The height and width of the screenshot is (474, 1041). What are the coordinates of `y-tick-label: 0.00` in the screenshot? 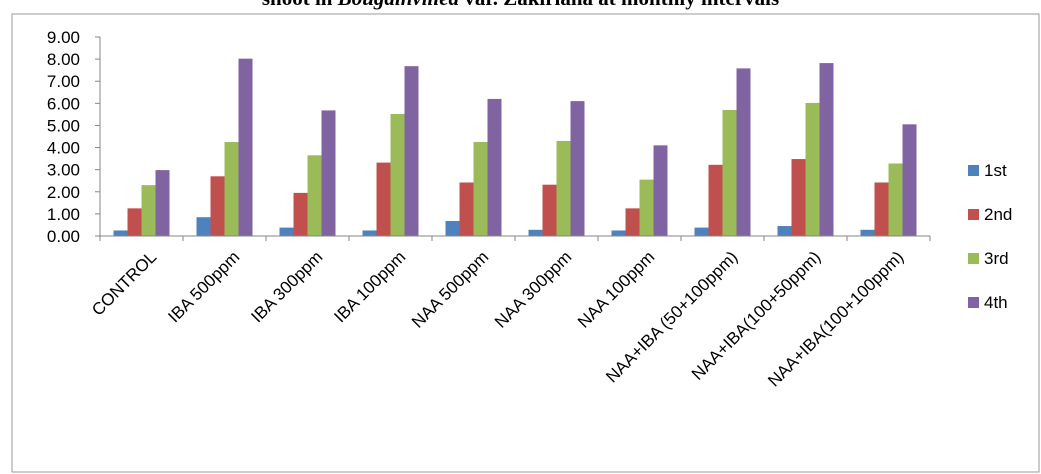 It's located at (63, 236).